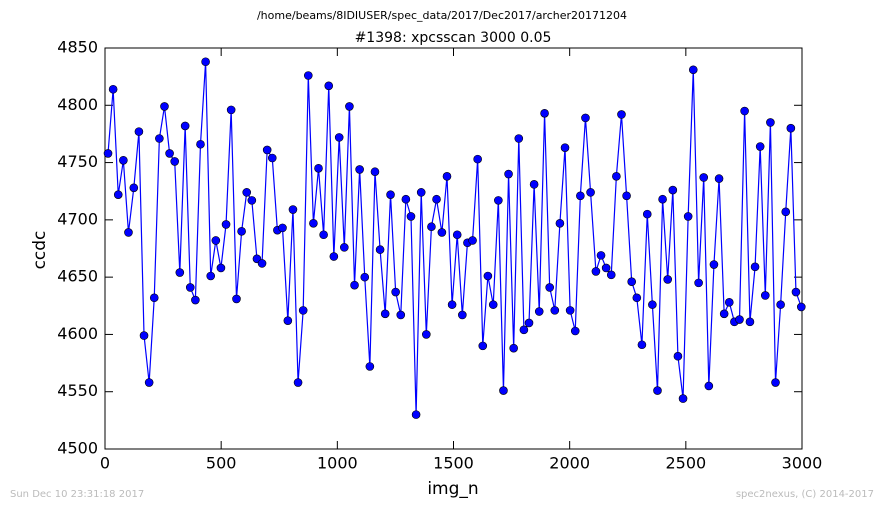  I want to click on footer-left: Sun Dec 10 23:31:18 2017, so click(77, 494).